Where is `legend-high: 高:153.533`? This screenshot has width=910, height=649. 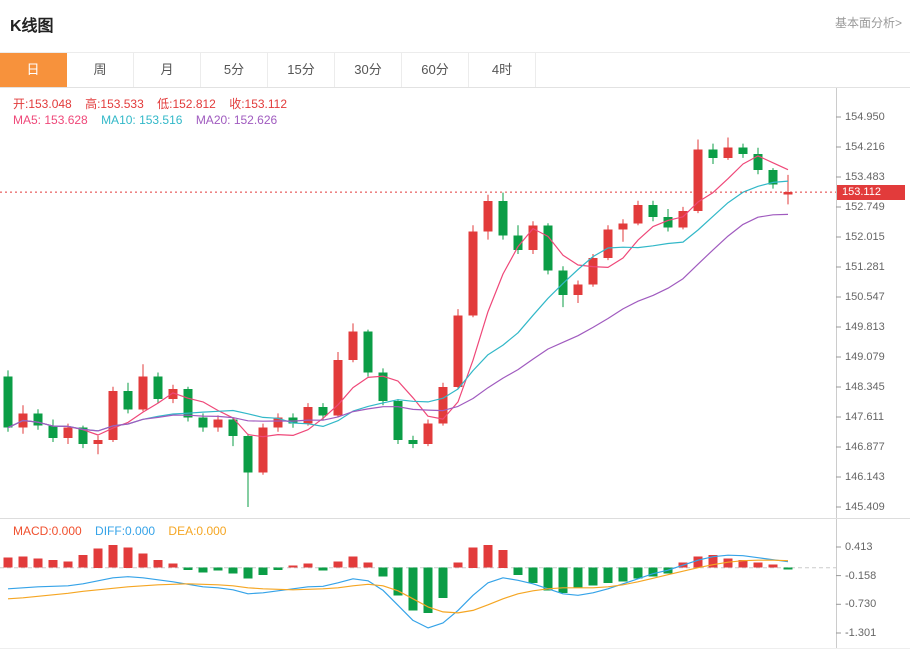 legend-high: 高:153.533 is located at coordinates (114, 104).